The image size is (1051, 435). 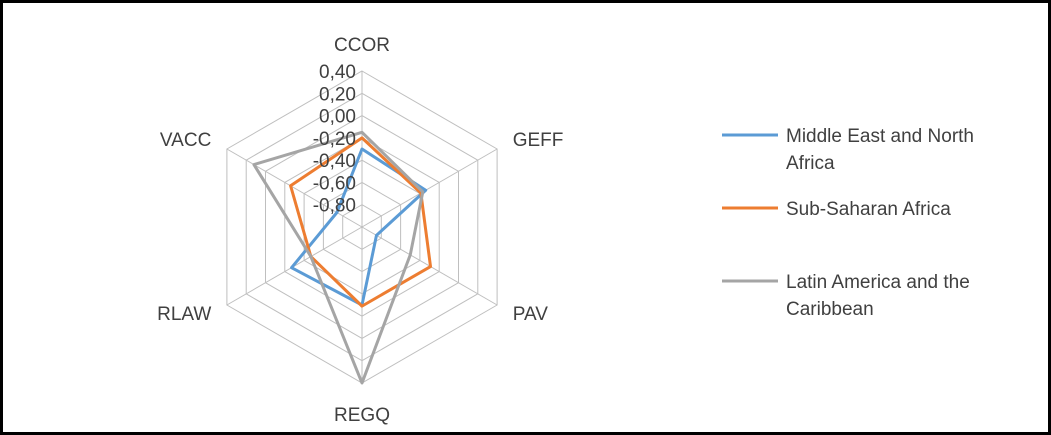 What do you see at coordinates (429, 188) in the screenshot?
I see `spoke-geff` at bounding box center [429, 188].